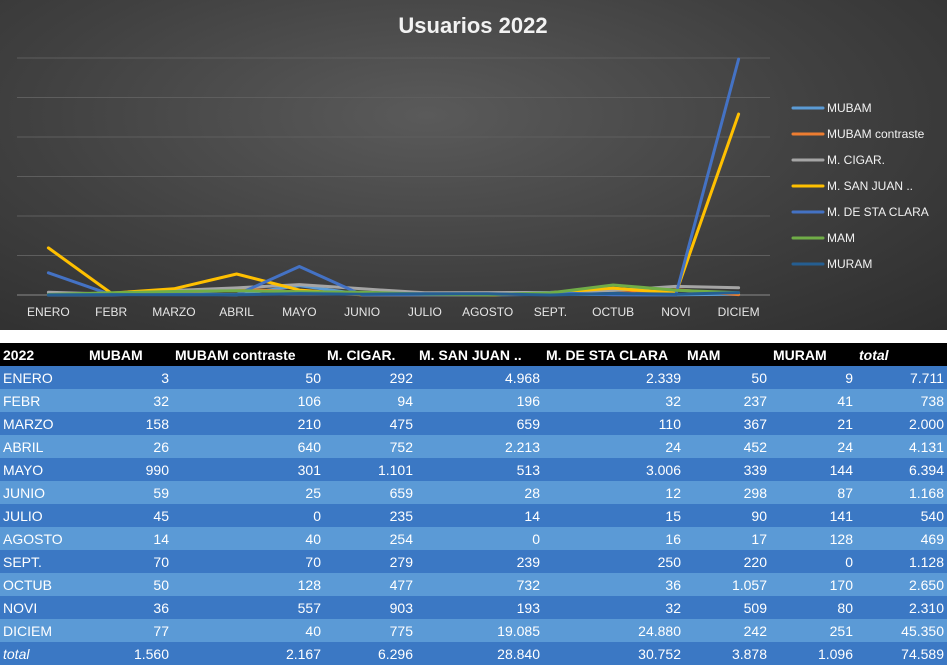 The image size is (947, 667). What do you see at coordinates (813, 446) in the screenshot?
I see `cell-muram: 24` at bounding box center [813, 446].